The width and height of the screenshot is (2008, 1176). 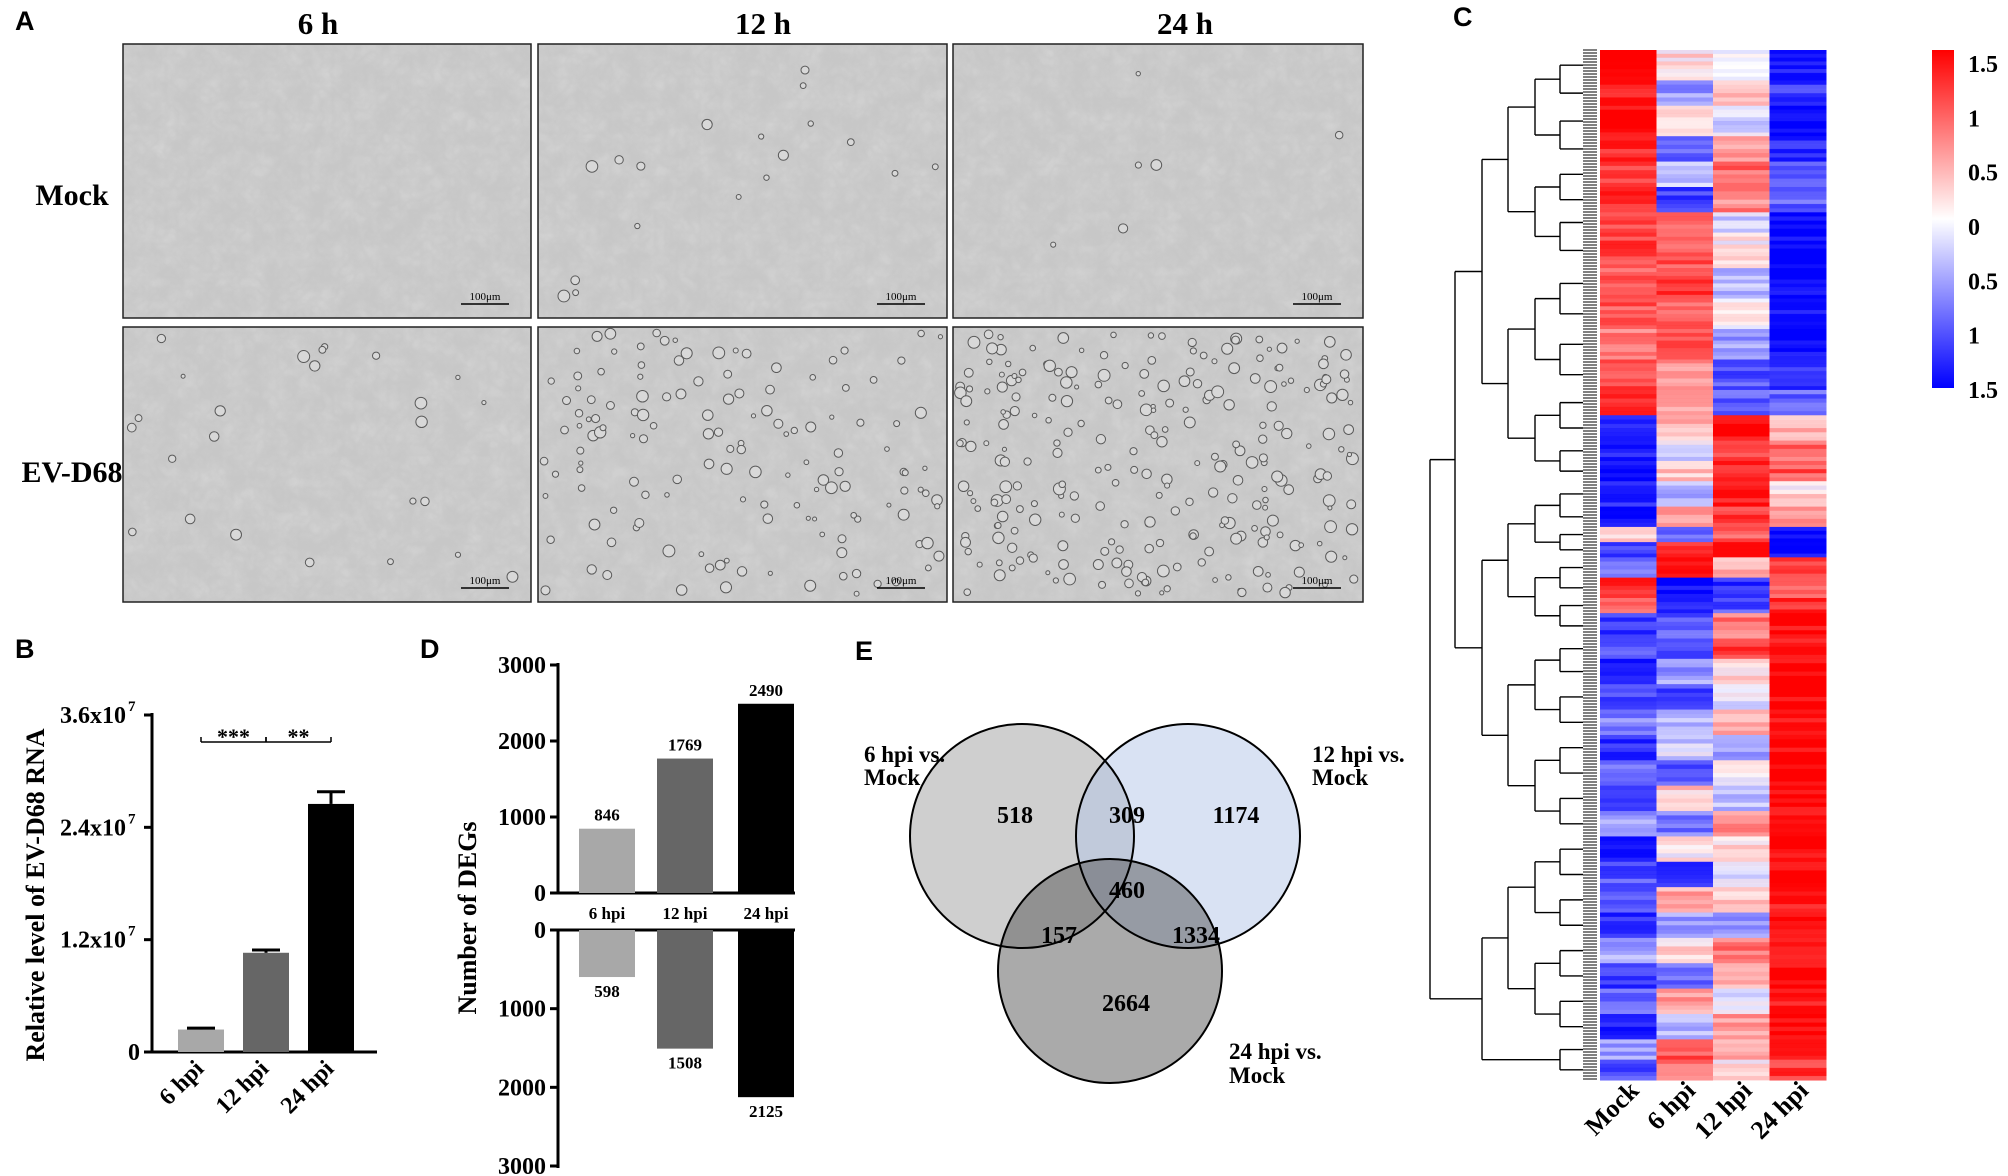 I want to click on bar-down-6-hpi, so click(x=607, y=954).